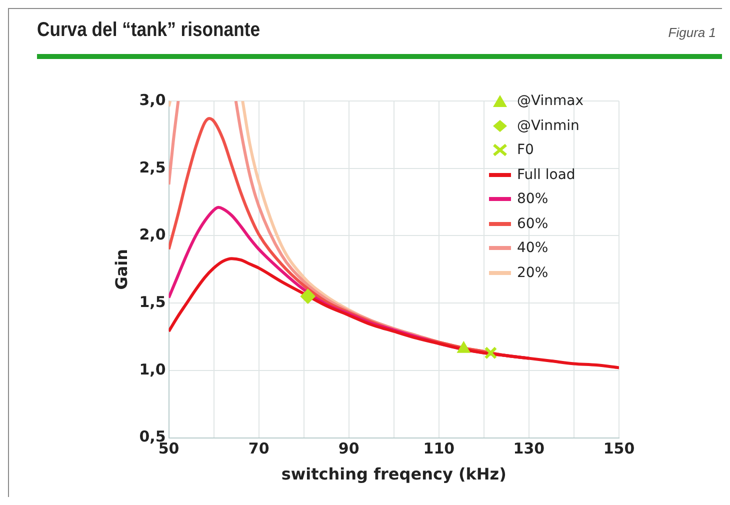  I want to click on legend-label: 20%, so click(532, 273).